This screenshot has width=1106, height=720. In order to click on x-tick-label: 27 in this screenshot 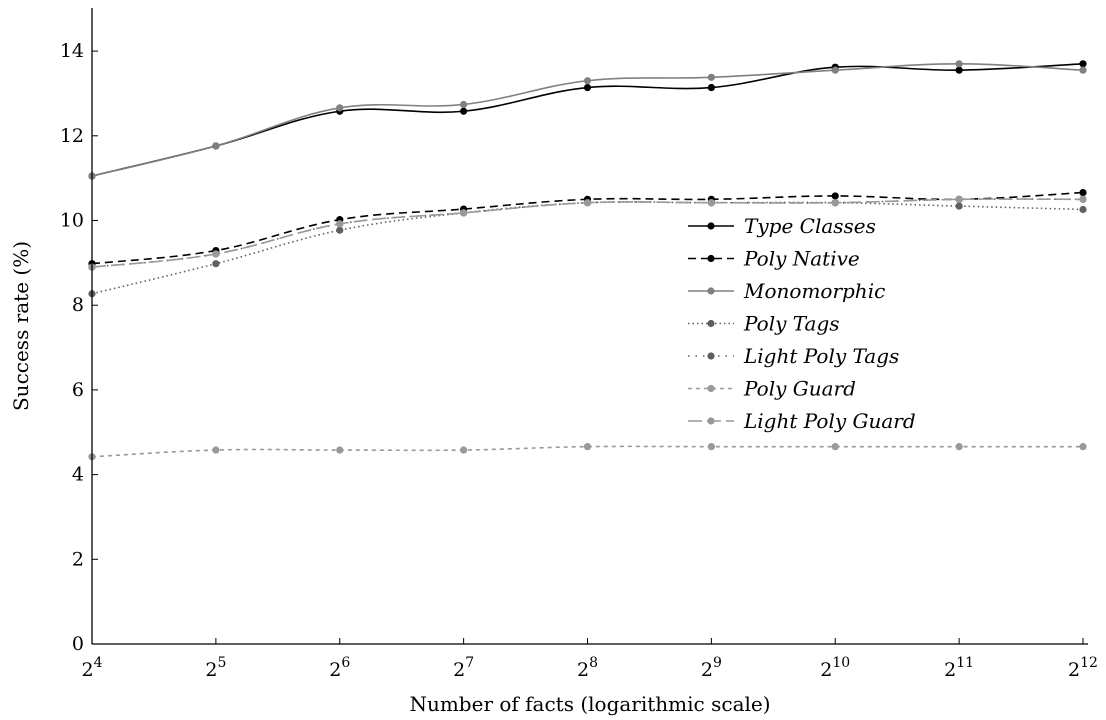, I will do `click(463, 668)`.